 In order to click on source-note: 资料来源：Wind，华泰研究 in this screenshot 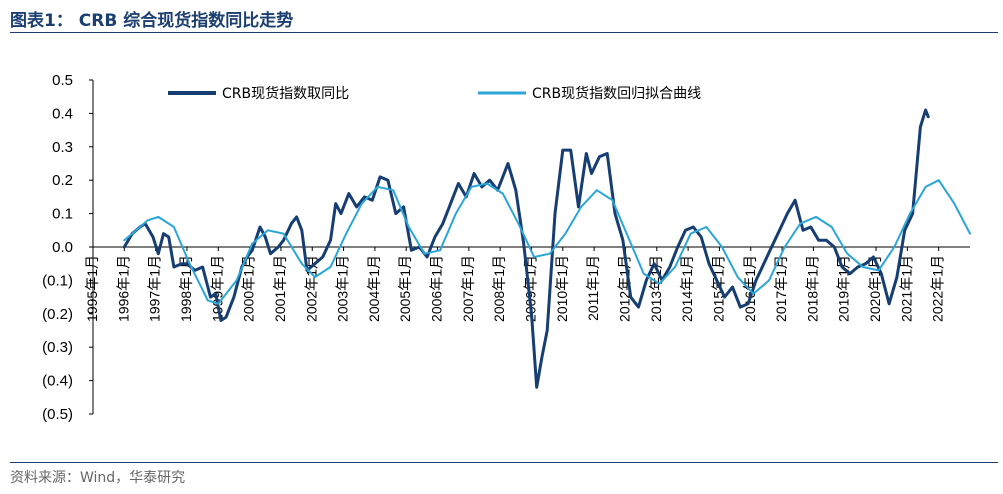, I will do `click(98, 478)`.